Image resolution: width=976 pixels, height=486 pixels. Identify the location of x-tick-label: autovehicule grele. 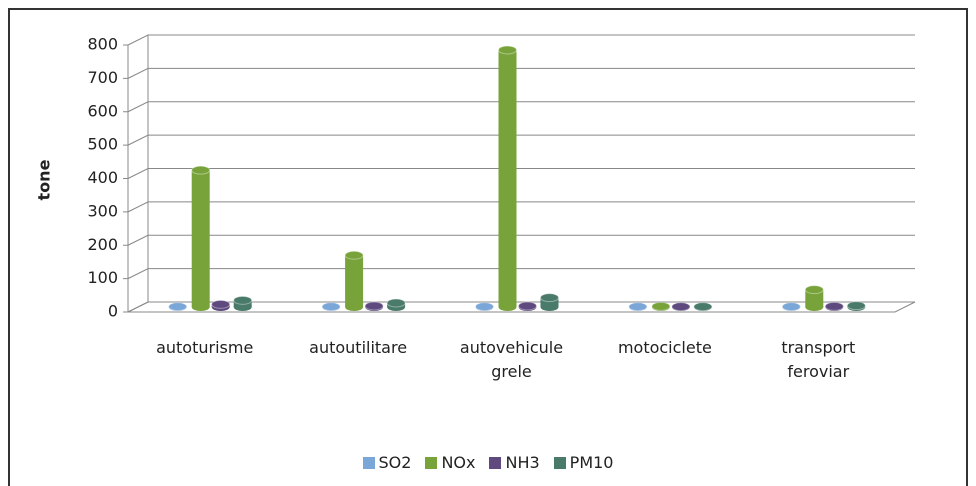
(511, 359).